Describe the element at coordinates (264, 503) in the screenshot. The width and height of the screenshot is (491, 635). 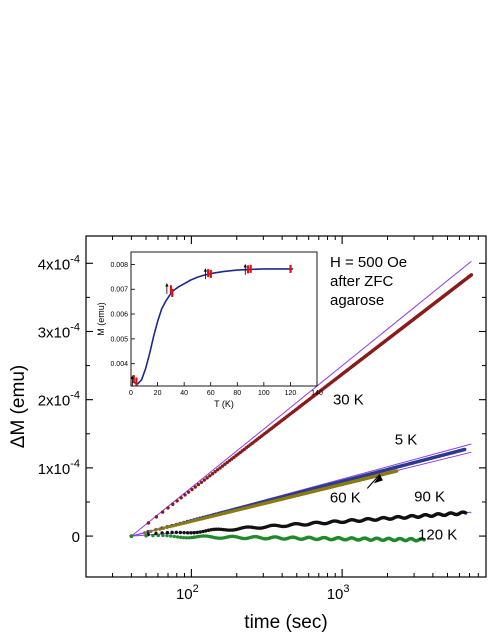
I see `series-60k` at that location.